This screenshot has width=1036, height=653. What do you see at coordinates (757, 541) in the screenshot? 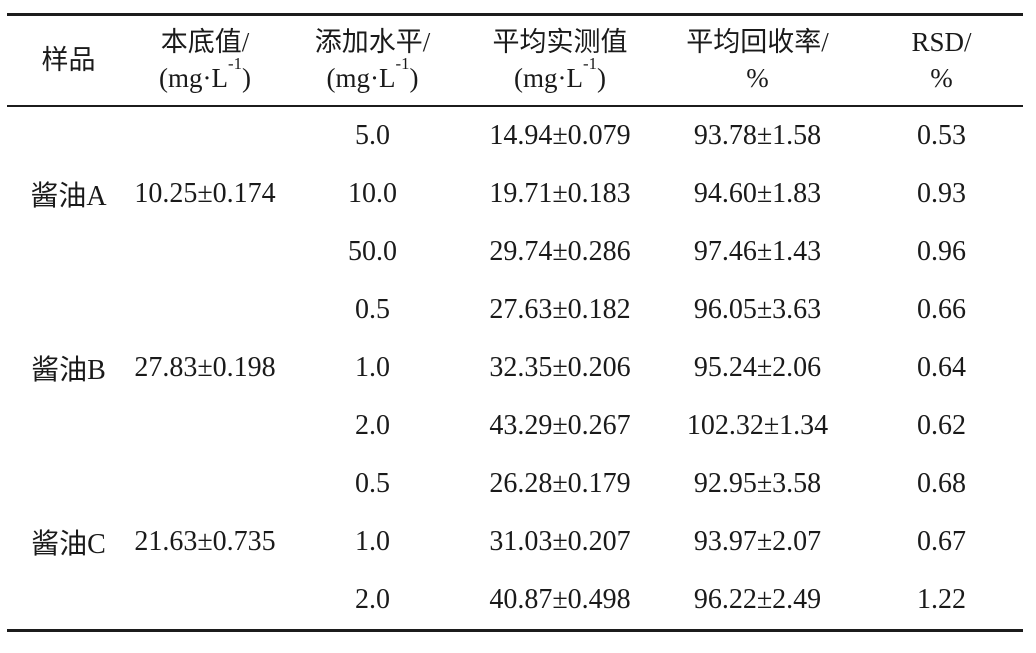
I see `recovery-cell: 93.97±2.07` at bounding box center [757, 541].